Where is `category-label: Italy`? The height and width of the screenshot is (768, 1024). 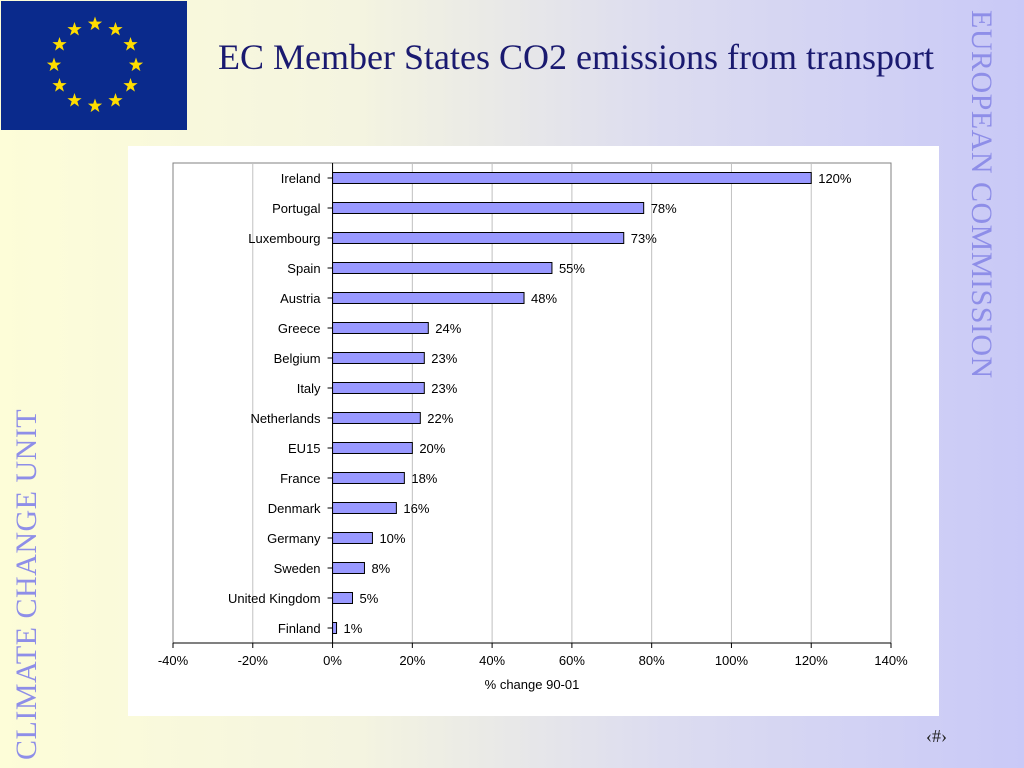
category-label: Italy is located at coordinates (309, 388).